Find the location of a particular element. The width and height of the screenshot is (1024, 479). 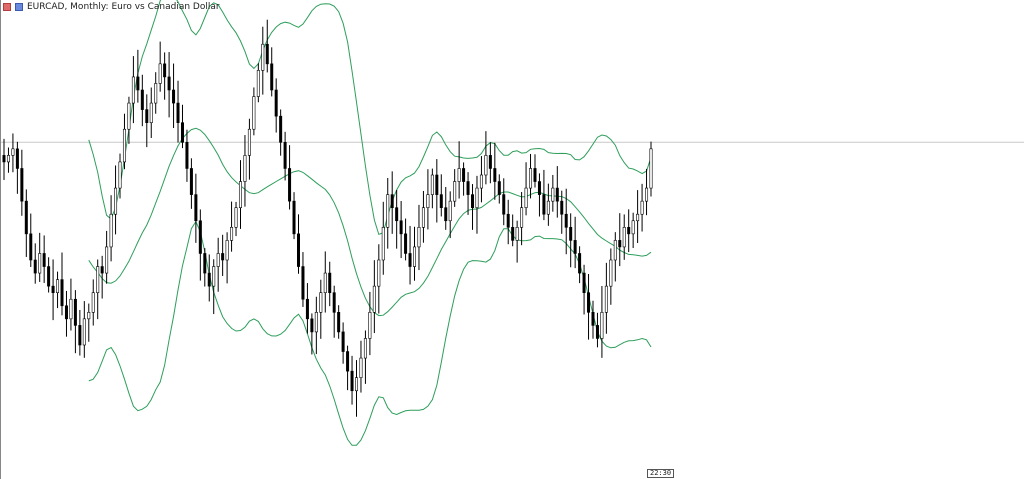

symbol-title: EURCAD, Monthly: Euro vs Canadian Dollar is located at coordinates (123, 7).